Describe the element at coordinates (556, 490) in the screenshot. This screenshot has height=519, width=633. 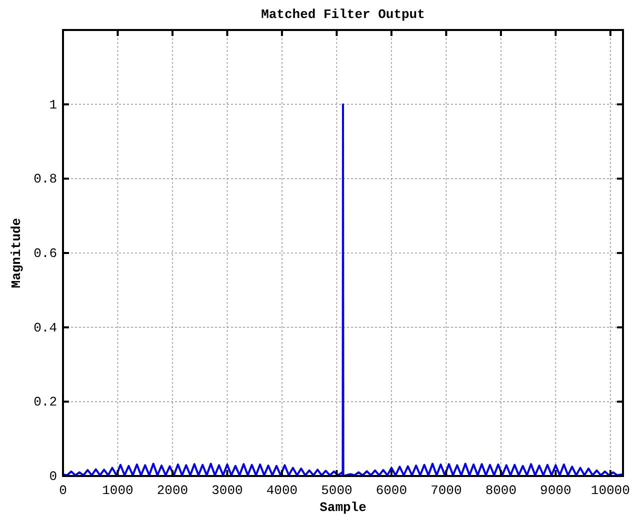
I see `x-tick-label: 9000` at that location.